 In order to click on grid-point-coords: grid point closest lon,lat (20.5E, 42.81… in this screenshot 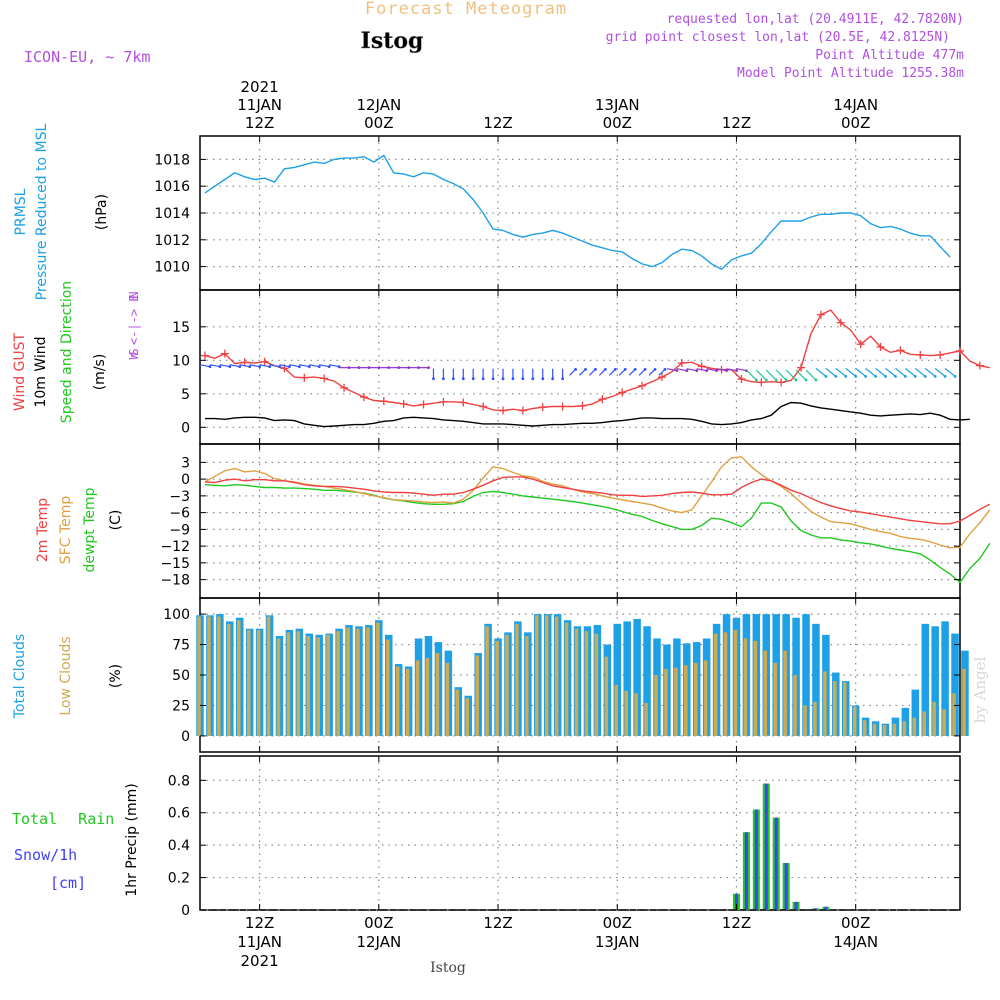, I will do `click(778, 37)`.